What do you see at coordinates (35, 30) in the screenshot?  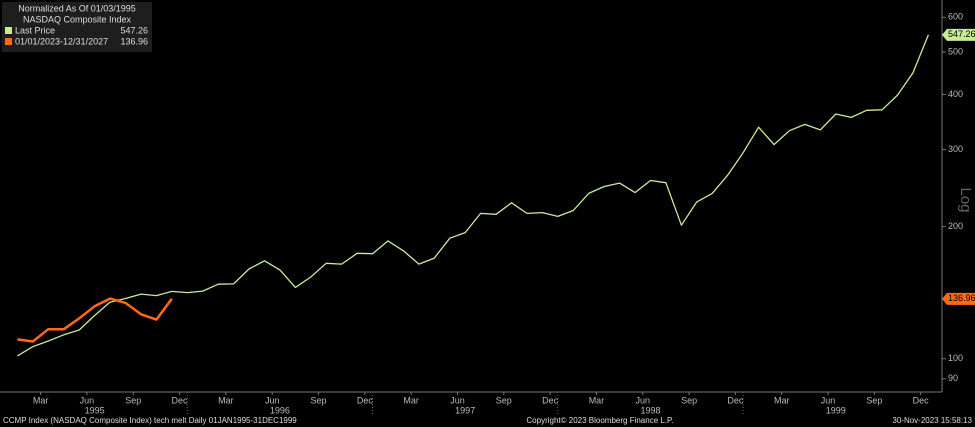 I see `legend-label: Last Price` at bounding box center [35, 30].